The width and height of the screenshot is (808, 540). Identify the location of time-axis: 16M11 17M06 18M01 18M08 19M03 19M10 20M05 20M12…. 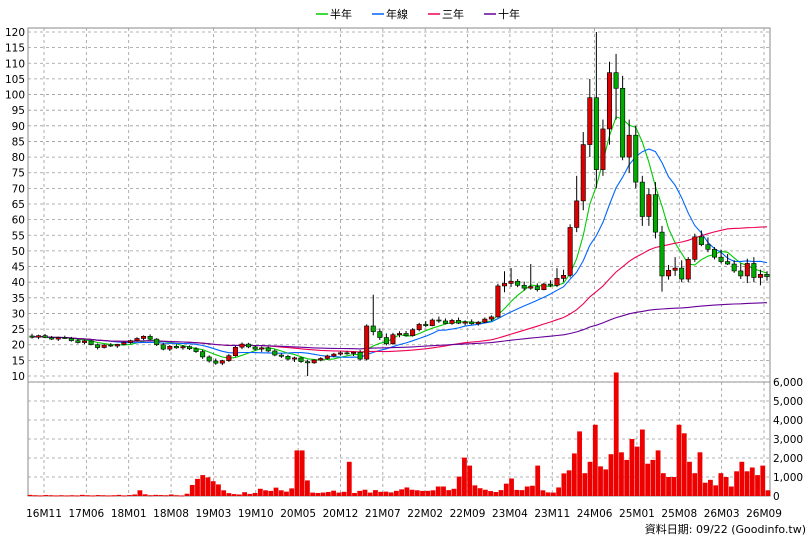
(404, 514).